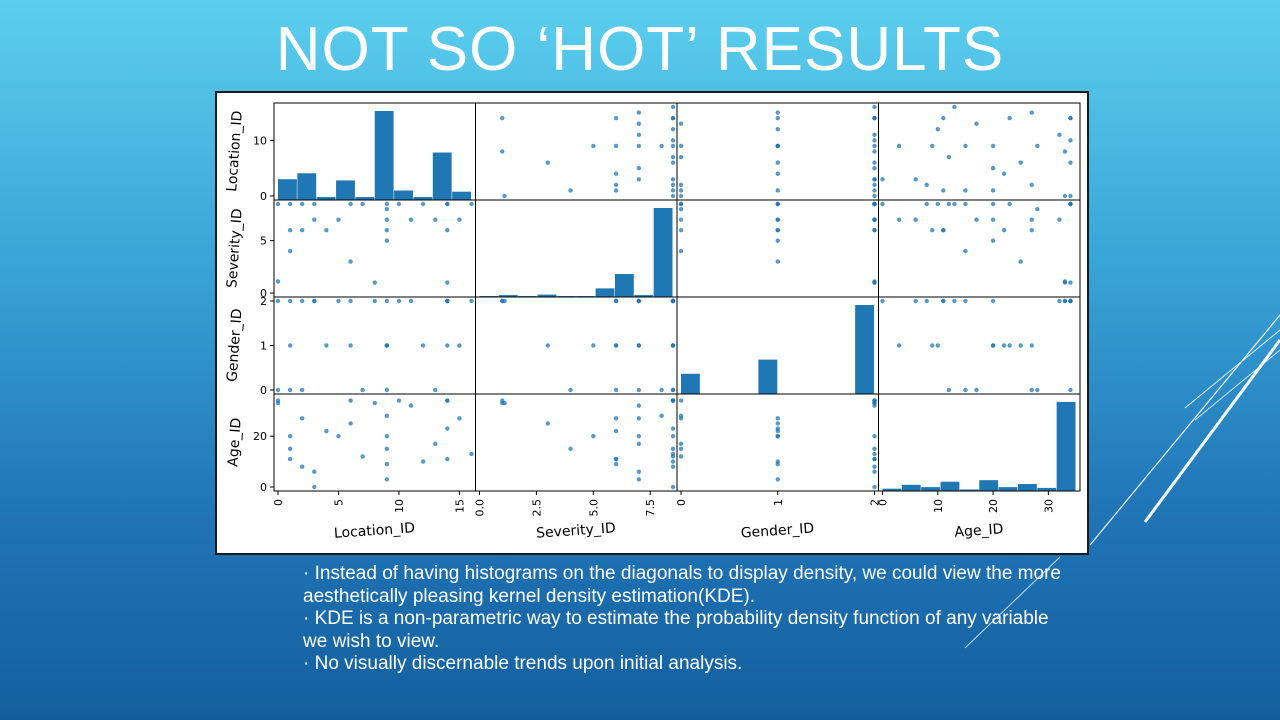 Image resolution: width=1280 pixels, height=720 pixels. Describe the element at coordinates (778, 502) in the screenshot. I see `x-tick-label: 1` at that location.